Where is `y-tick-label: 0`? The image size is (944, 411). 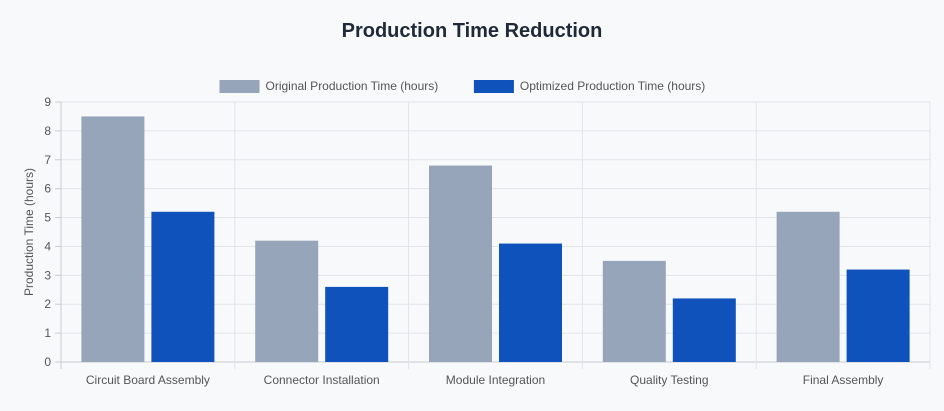 y-tick-label: 0 is located at coordinates (47, 362).